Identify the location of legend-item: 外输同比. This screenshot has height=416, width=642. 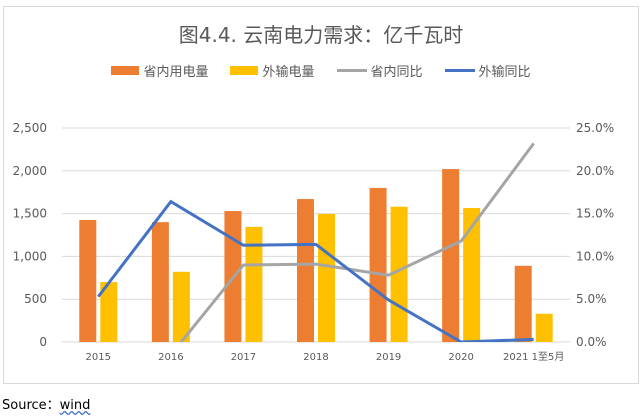
(487, 70).